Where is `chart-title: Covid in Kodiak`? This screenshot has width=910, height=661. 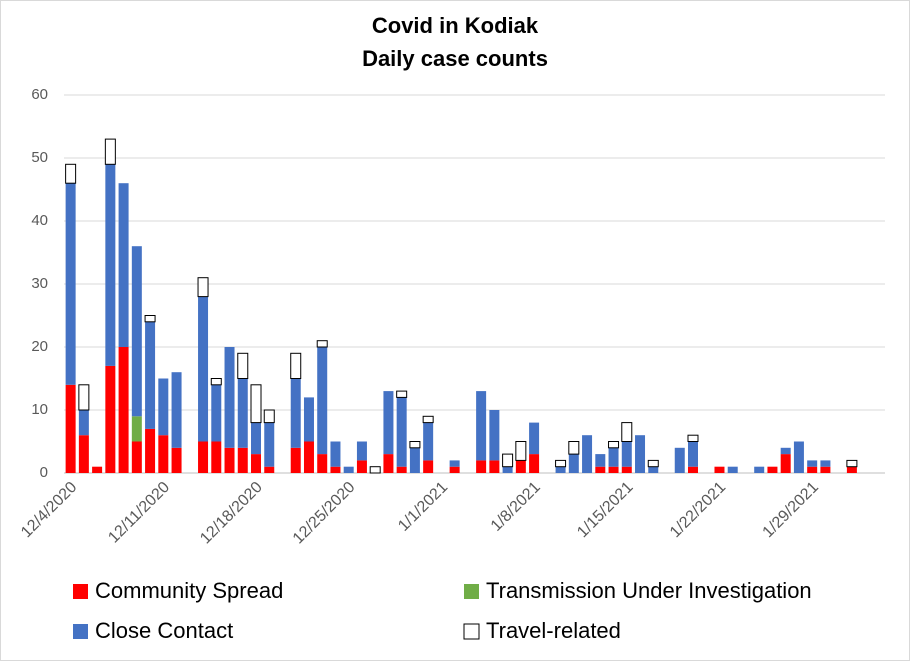
chart-title: Covid in Kodiak is located at coordinates (455, 25).